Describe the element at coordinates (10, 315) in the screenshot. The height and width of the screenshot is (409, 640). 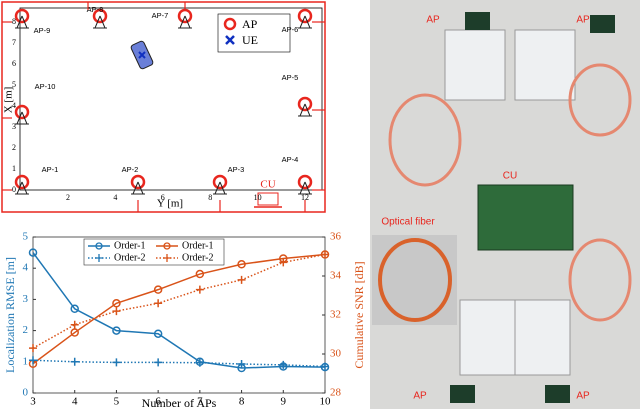
I see `y-axis-title: Localization RMSE [m]` at that location.